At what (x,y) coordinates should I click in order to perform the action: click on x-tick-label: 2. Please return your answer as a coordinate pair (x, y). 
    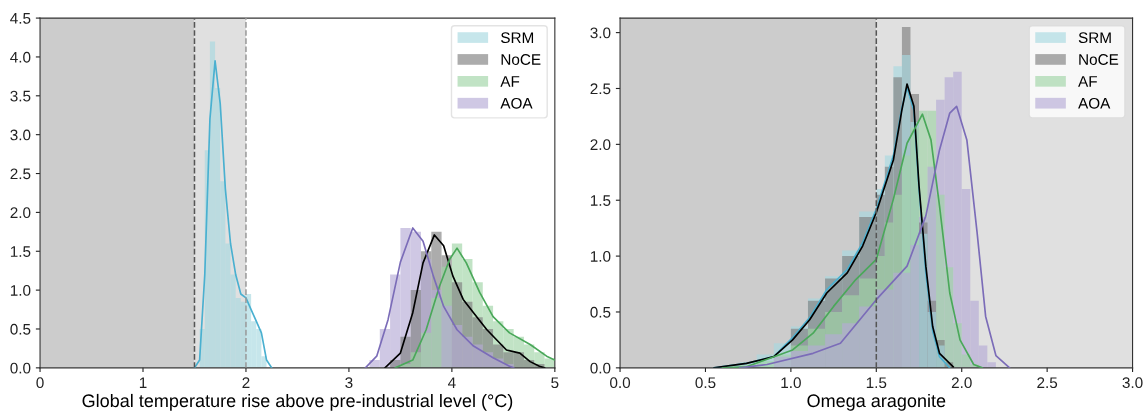
    Looking at the image, I should click on (246, 382).